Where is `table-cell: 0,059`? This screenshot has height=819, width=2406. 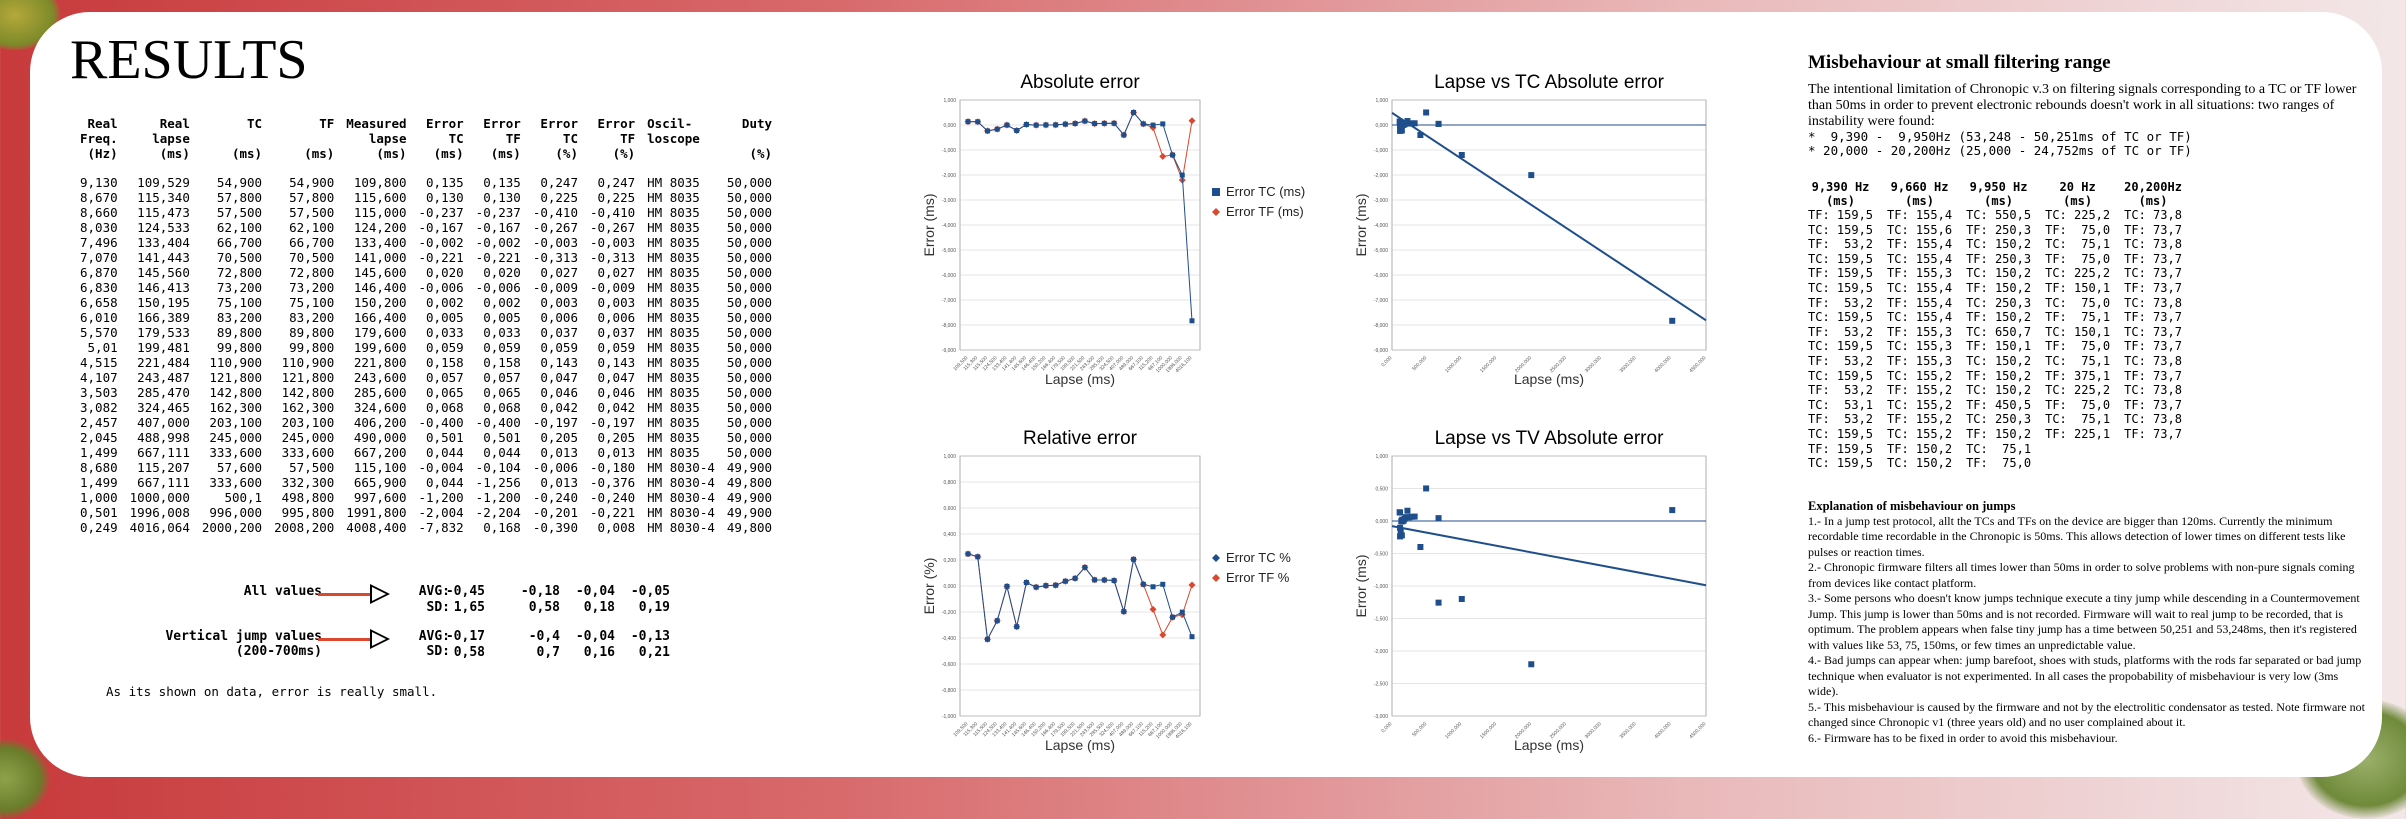
table-cell: 0,059 is located at coordinates (502, 347).